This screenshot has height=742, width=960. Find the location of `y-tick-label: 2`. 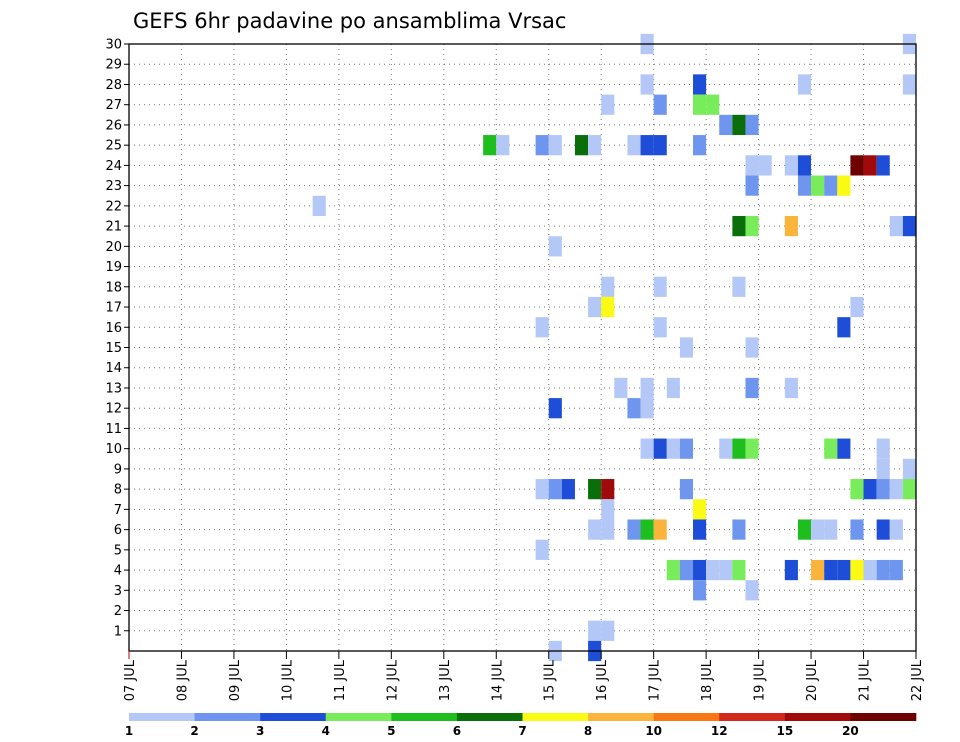

y-tick-label: 2 is located at coordinates (118, 611).